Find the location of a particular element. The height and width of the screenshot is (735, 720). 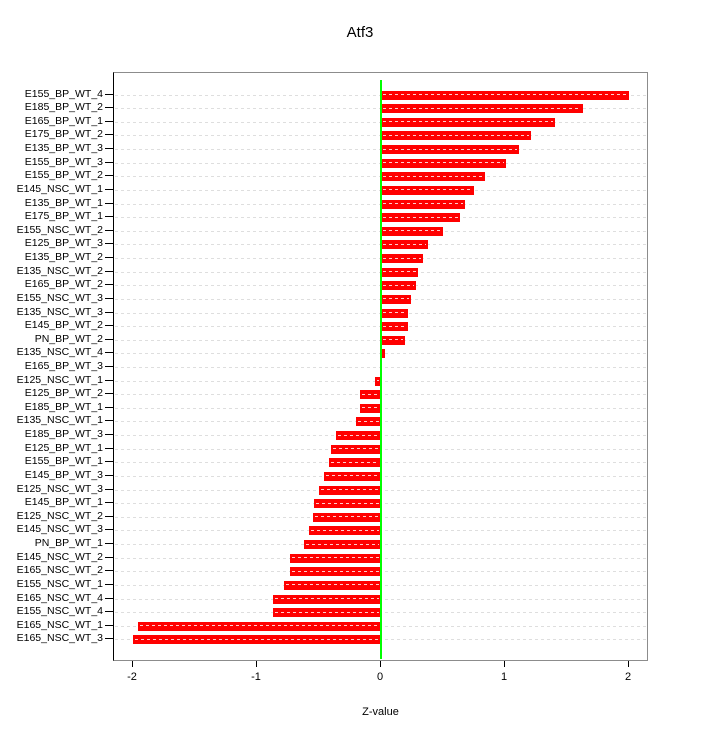

y-tick-label: E155_BP_WT_1 is located at coordinates (63, 461).